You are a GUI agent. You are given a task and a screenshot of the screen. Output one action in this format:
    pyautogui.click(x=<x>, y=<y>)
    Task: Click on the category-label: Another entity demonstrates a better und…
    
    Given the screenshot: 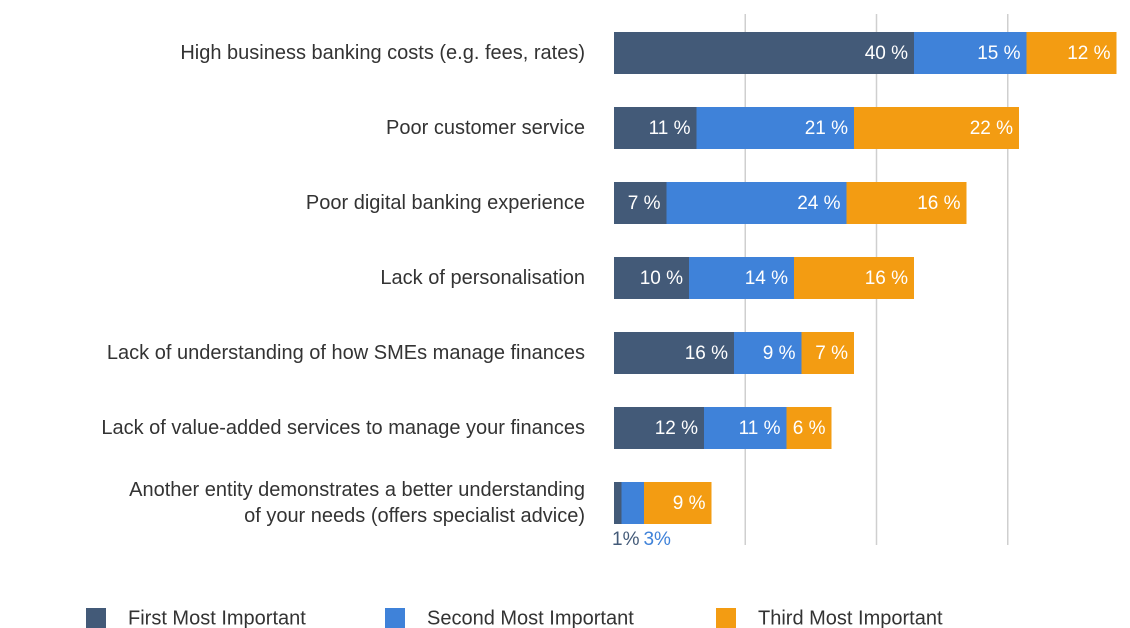 What is the action you would take?
    pyautogui.click(x=357, y=503)
    